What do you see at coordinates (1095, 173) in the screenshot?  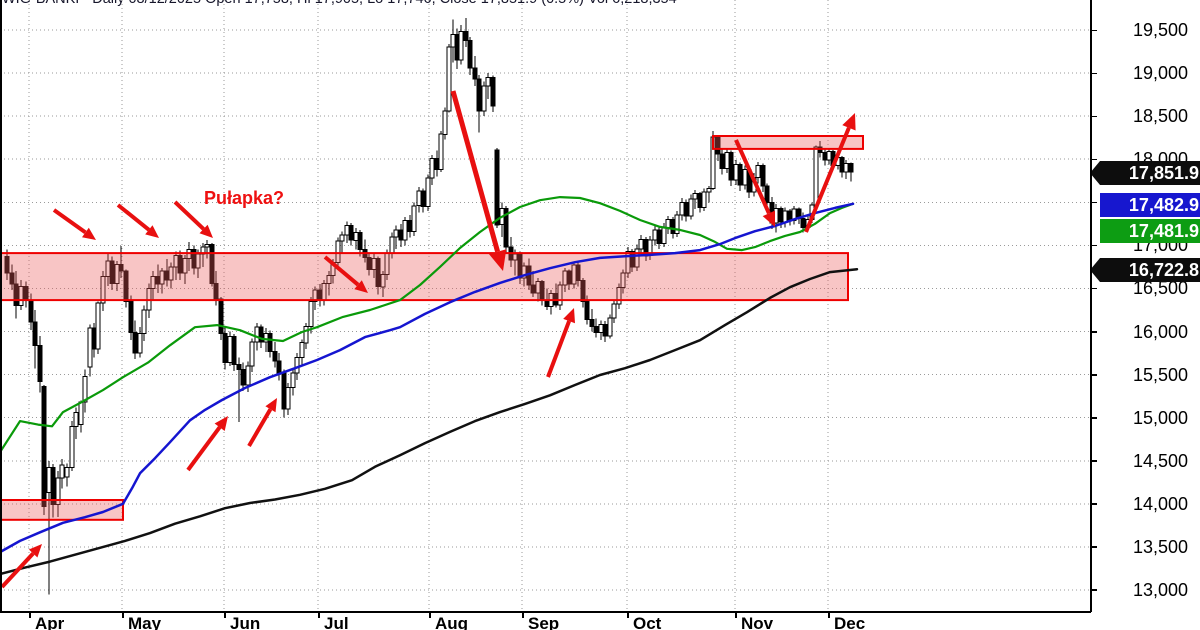 I see `price-tag-notch-icon` at bounding box center [1095, 173].